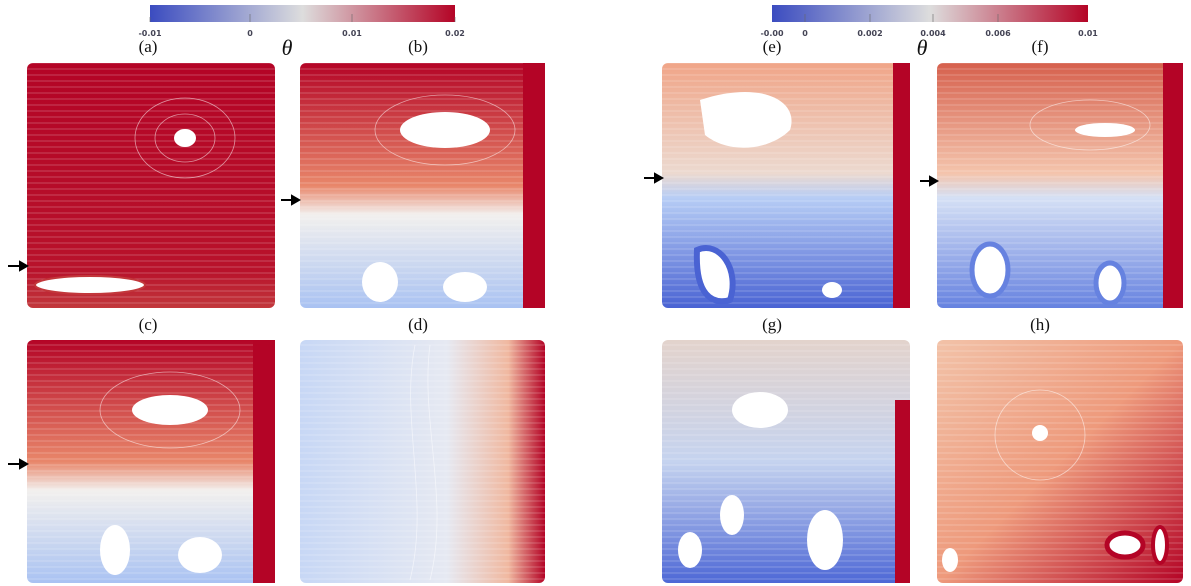 The image size is (1191, 586). I want to click on panel-label: (a), so click(148, 46).